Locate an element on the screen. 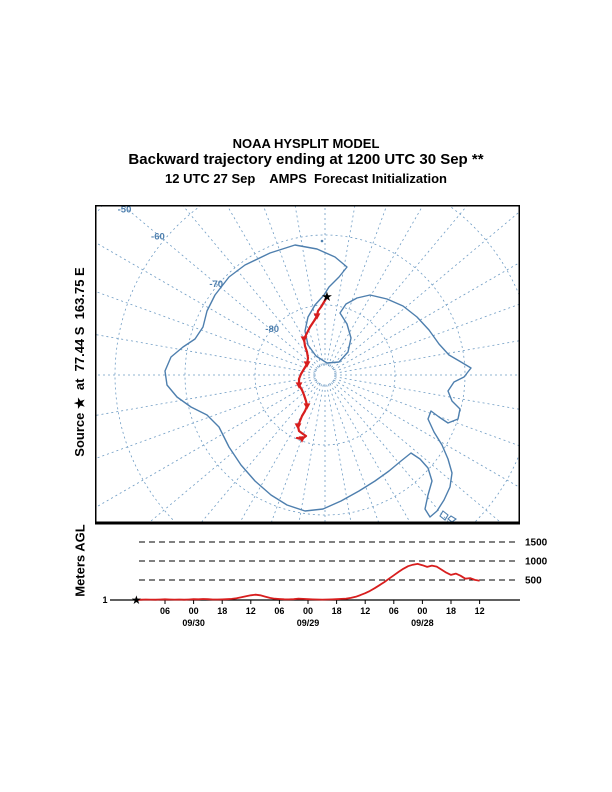 This screenshot has height=792, width=612. title-model: NOAA HYSPLIT MODEL is located at coordinates (306, 143).